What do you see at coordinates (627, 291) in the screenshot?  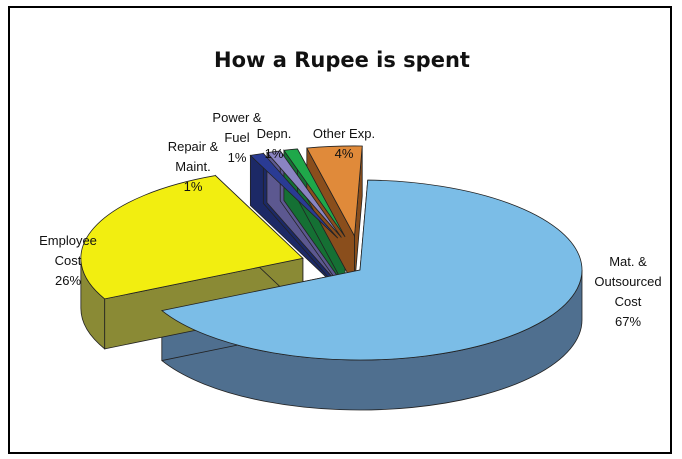 I see `slice-label-0: Mat. & Outsourced Cost 67%` at bounding box center [627, 291].